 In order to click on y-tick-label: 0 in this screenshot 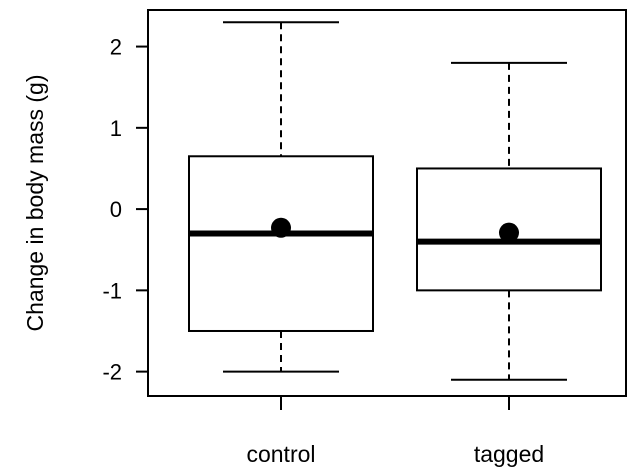, I will do `click(116, 209)`.